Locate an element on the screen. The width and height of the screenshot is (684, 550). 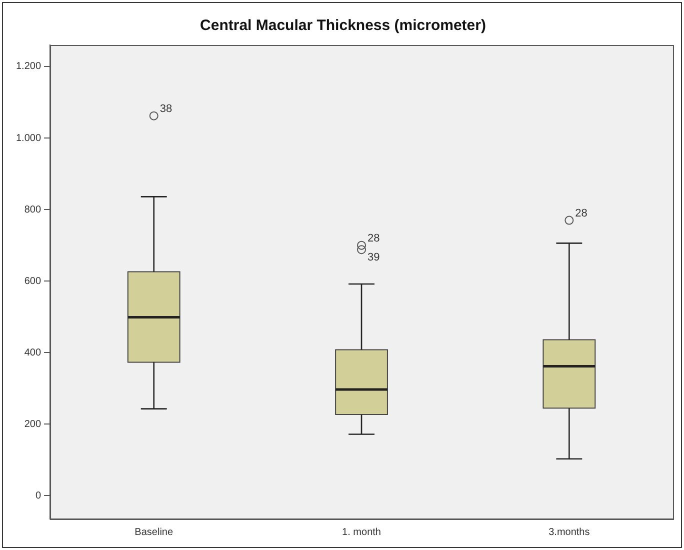
annotation: 38 is located at coordinates (166, 108).